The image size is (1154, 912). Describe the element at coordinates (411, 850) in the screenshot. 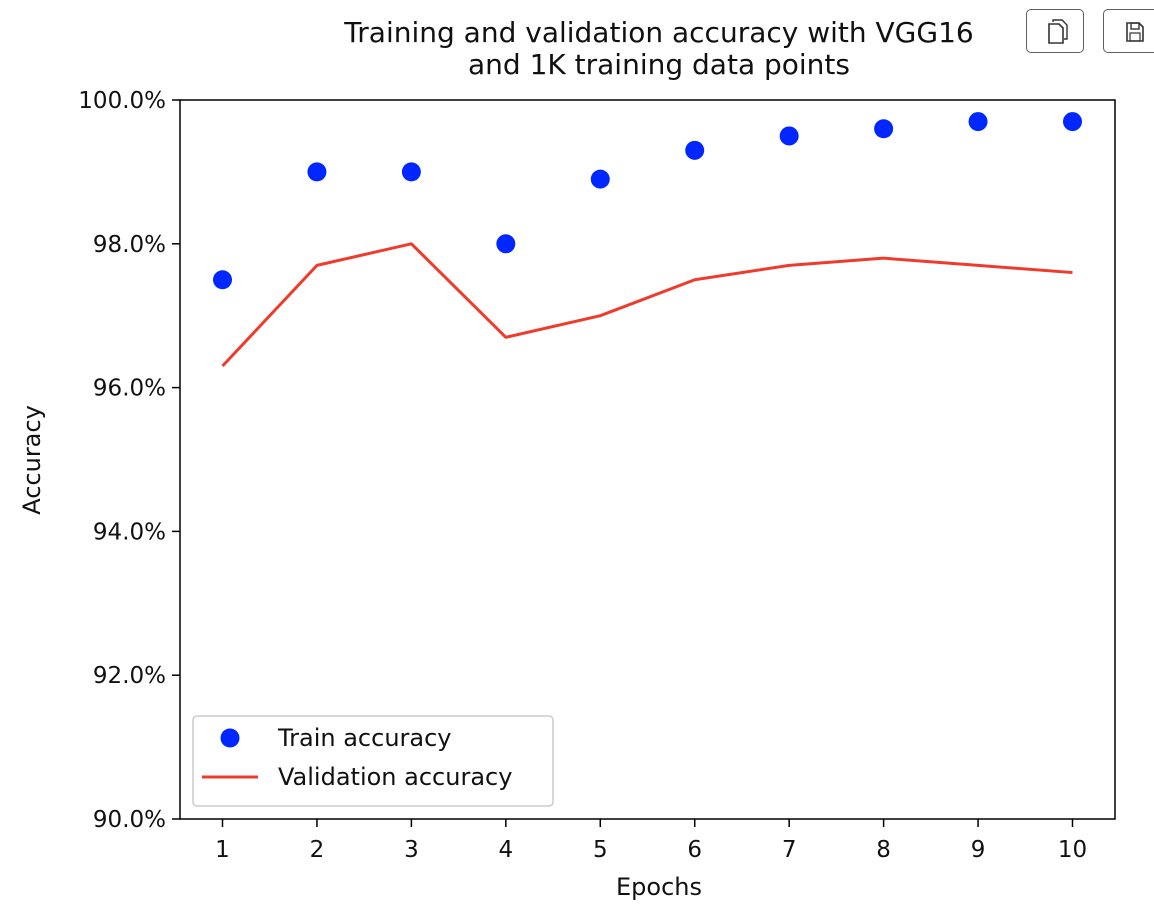

I see `x-tick-label: 3` at that location.